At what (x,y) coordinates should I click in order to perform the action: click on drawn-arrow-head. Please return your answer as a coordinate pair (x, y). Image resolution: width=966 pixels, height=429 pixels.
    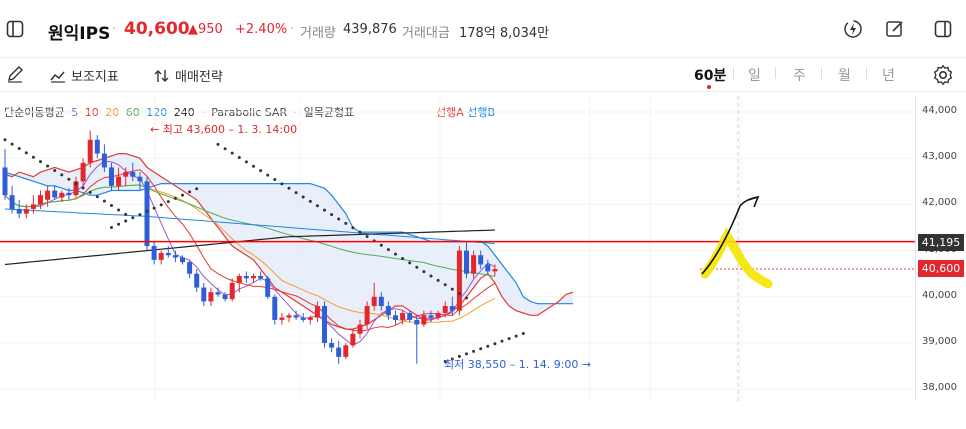
    Looking at the image, I should click on (753, 201).